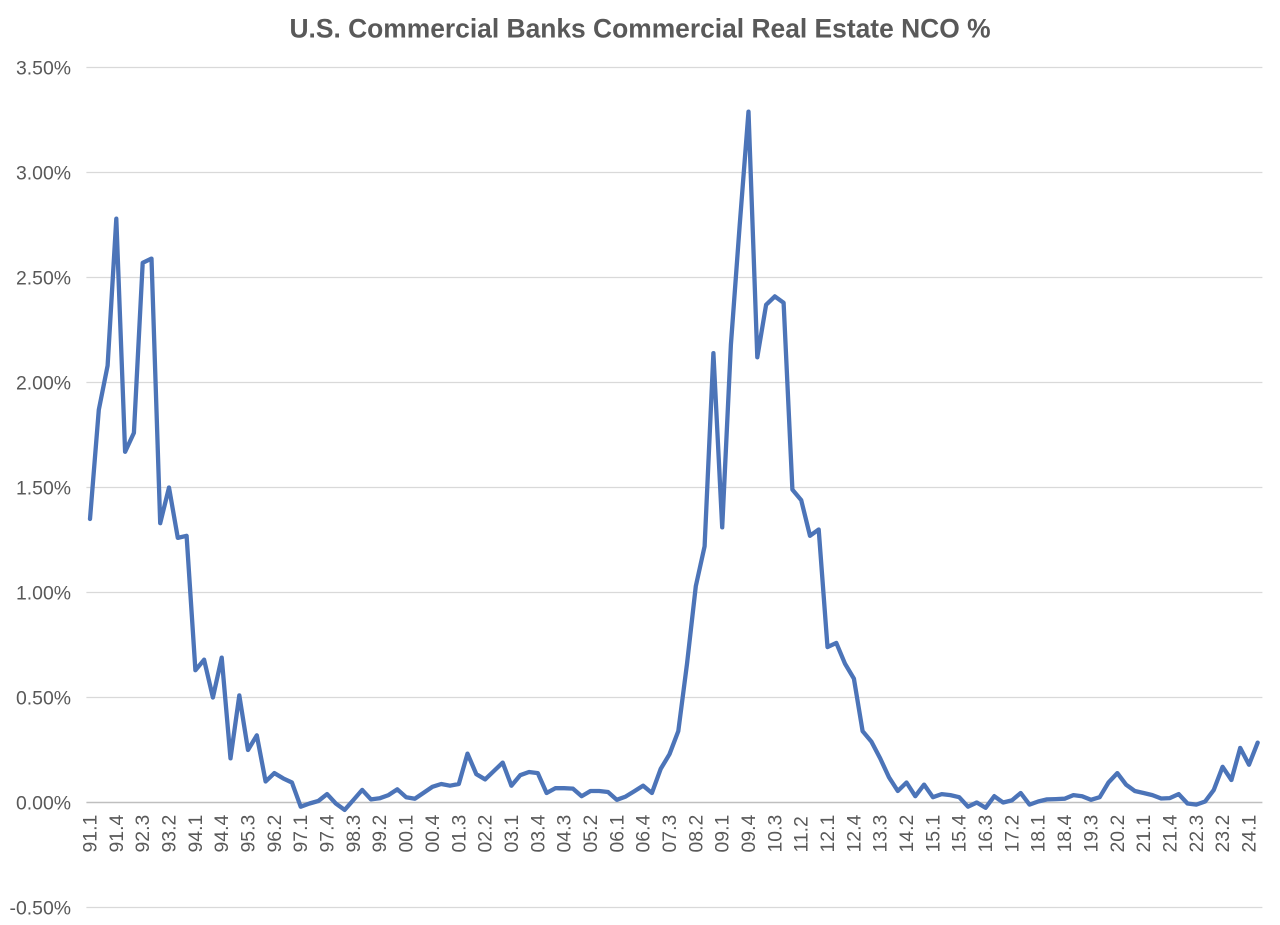  I want to click on svg-text: 14.2, so click(907, 834).